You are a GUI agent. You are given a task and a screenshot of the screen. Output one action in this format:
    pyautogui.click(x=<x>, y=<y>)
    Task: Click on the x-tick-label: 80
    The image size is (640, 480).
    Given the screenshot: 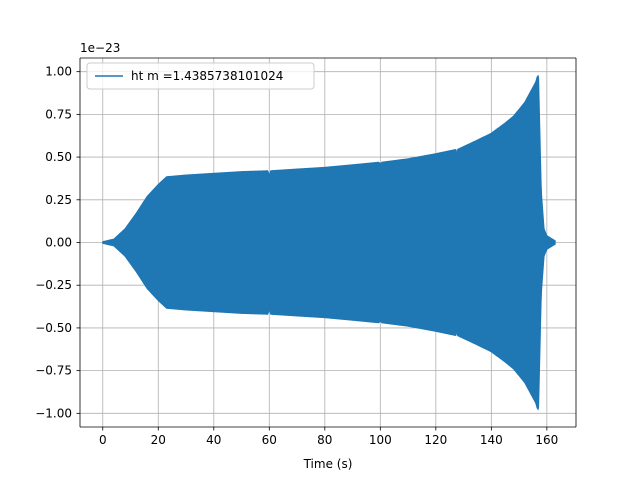 What is the action you would take?
    pyautogui.click(x=324, y=440)
    